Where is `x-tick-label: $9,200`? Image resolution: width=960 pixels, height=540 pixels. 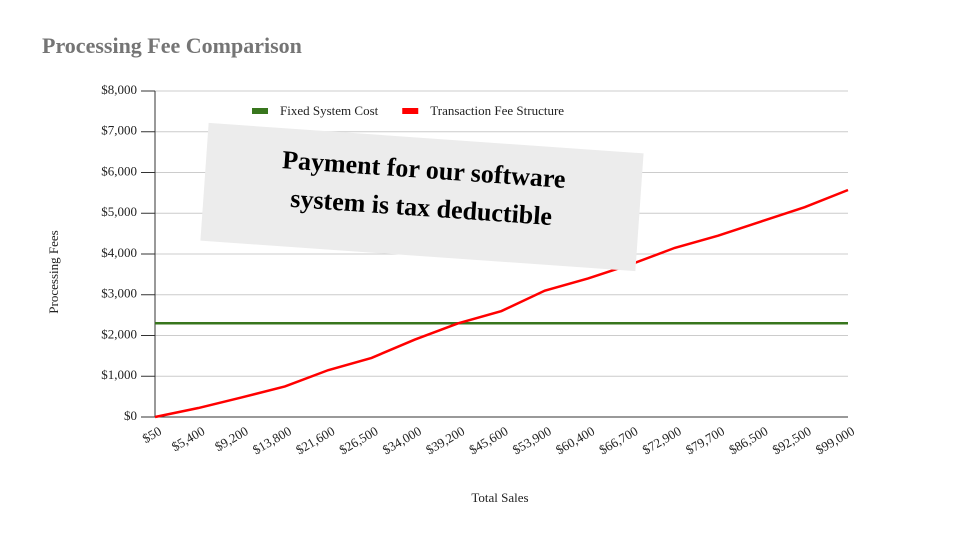 x-tick-label: $9,200 is located at coordinates (231, 438).